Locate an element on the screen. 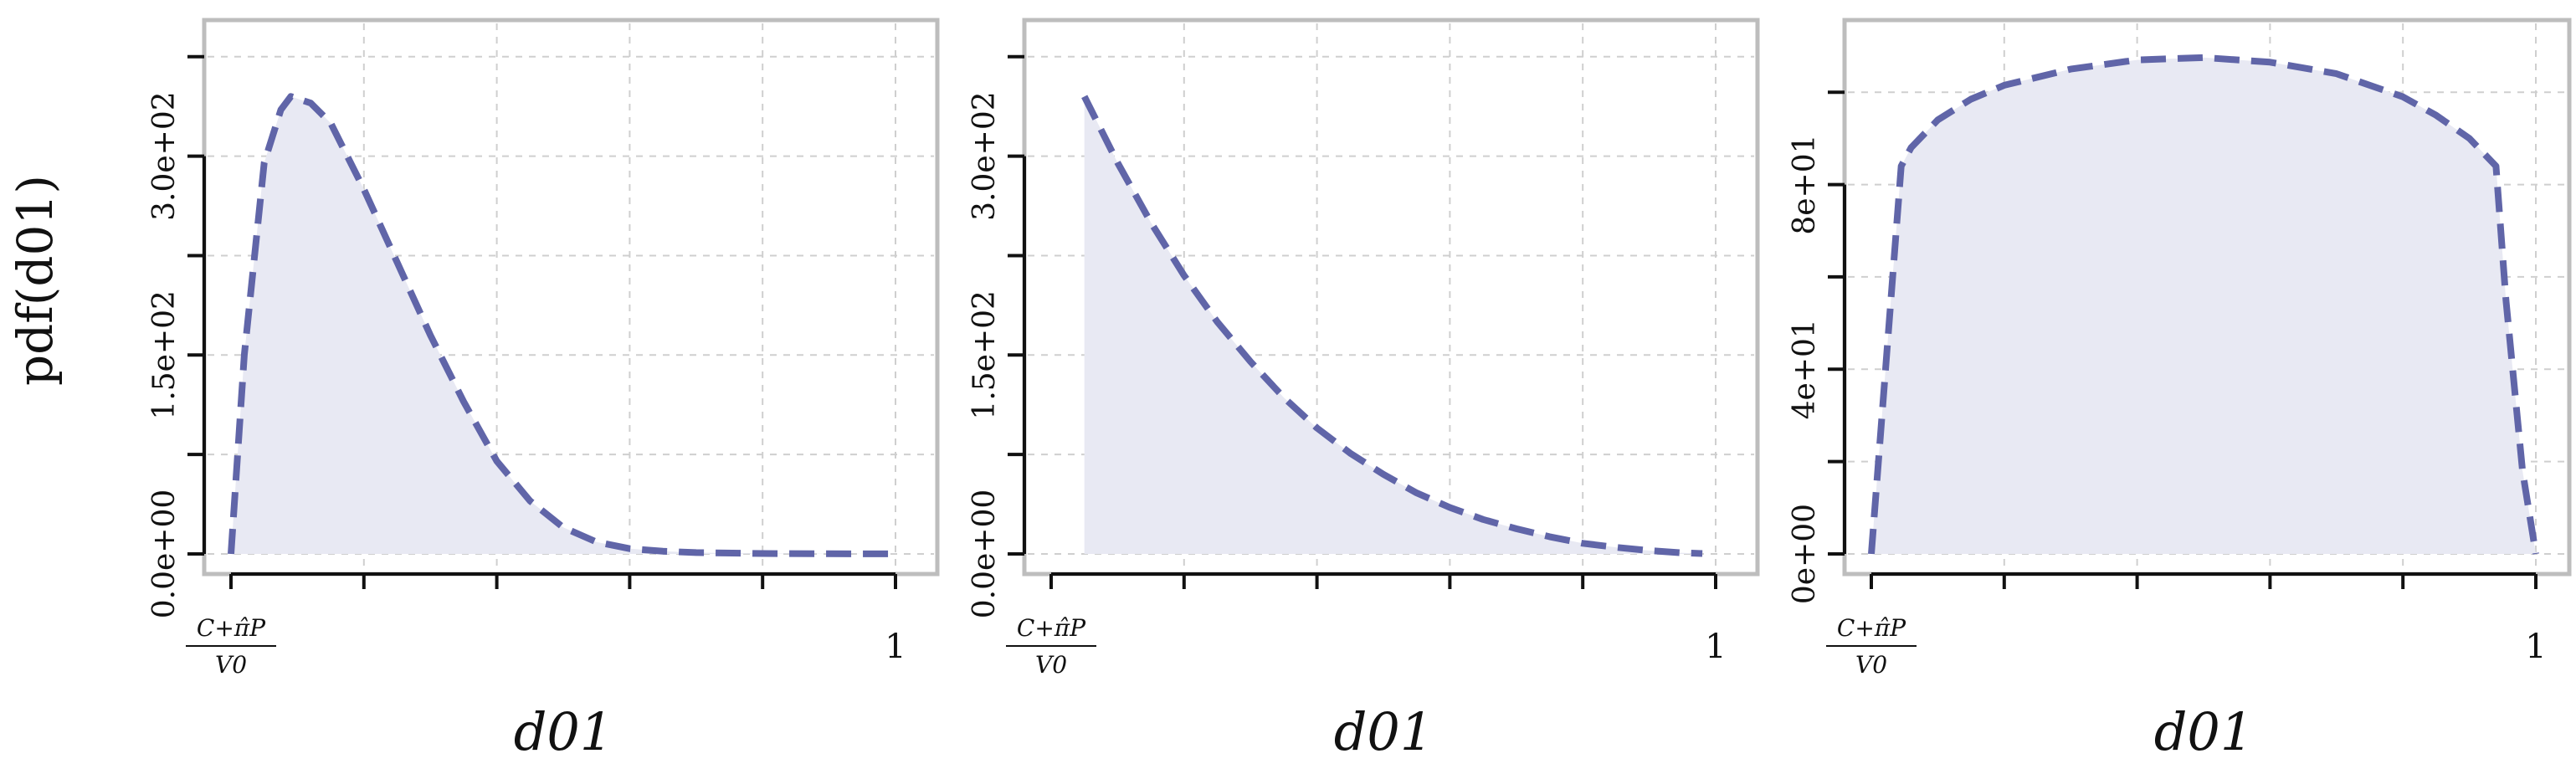  series-area is located at coordinates (1393, 325).